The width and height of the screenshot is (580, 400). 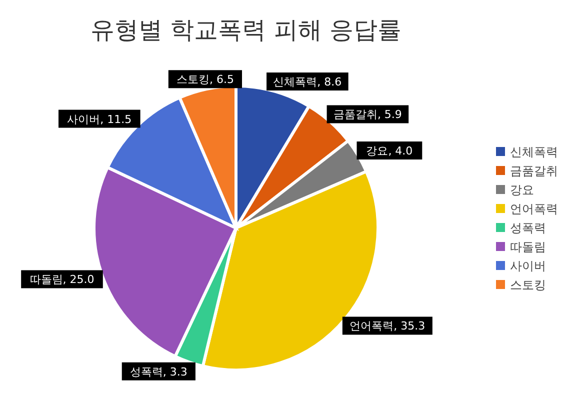 What do you see at coordinates (534, 152) in the screenshot?
I see `legend-label: 신체폭력` at bounding box center [534, 152].